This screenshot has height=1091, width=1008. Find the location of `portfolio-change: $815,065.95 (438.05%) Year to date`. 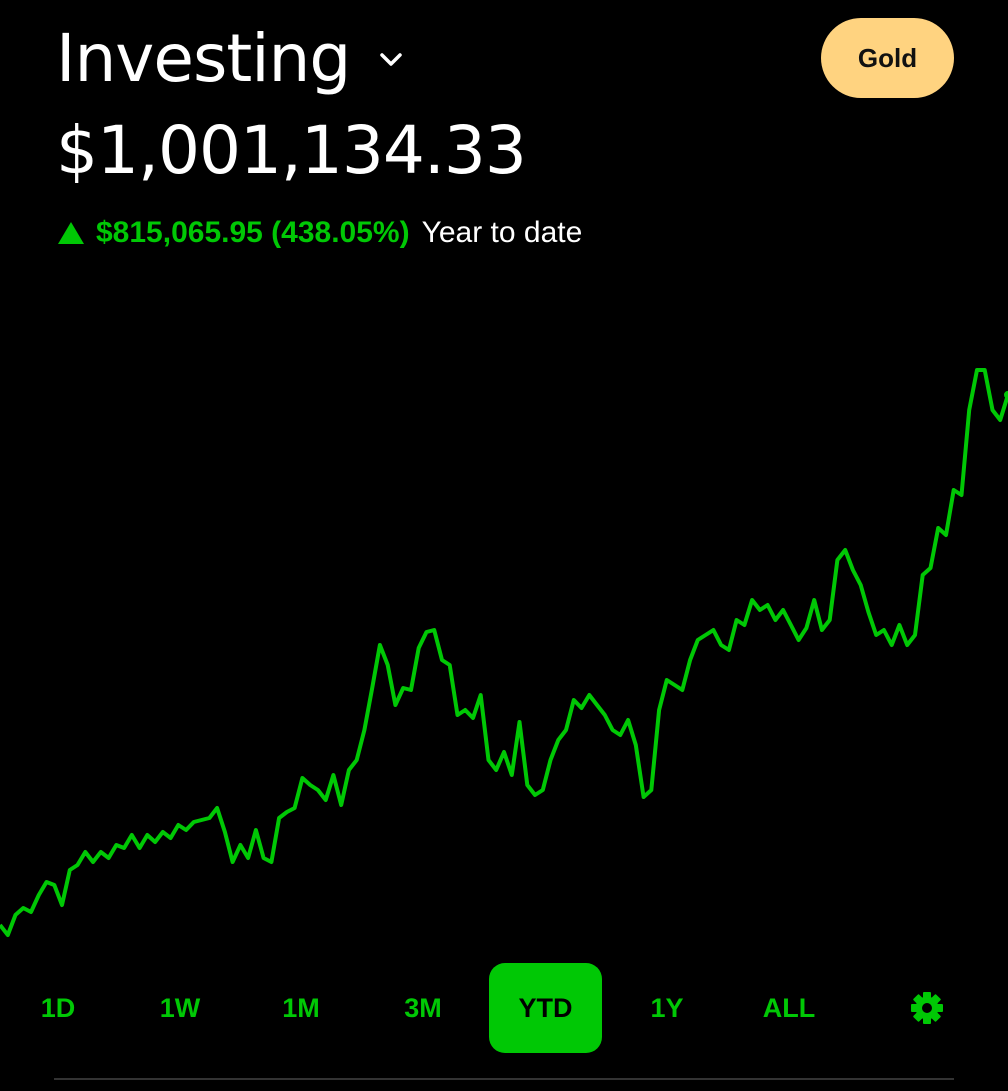

portfolio-change: $815,065.95 (438.05%) Year to date is located at coordinates (320, 233).